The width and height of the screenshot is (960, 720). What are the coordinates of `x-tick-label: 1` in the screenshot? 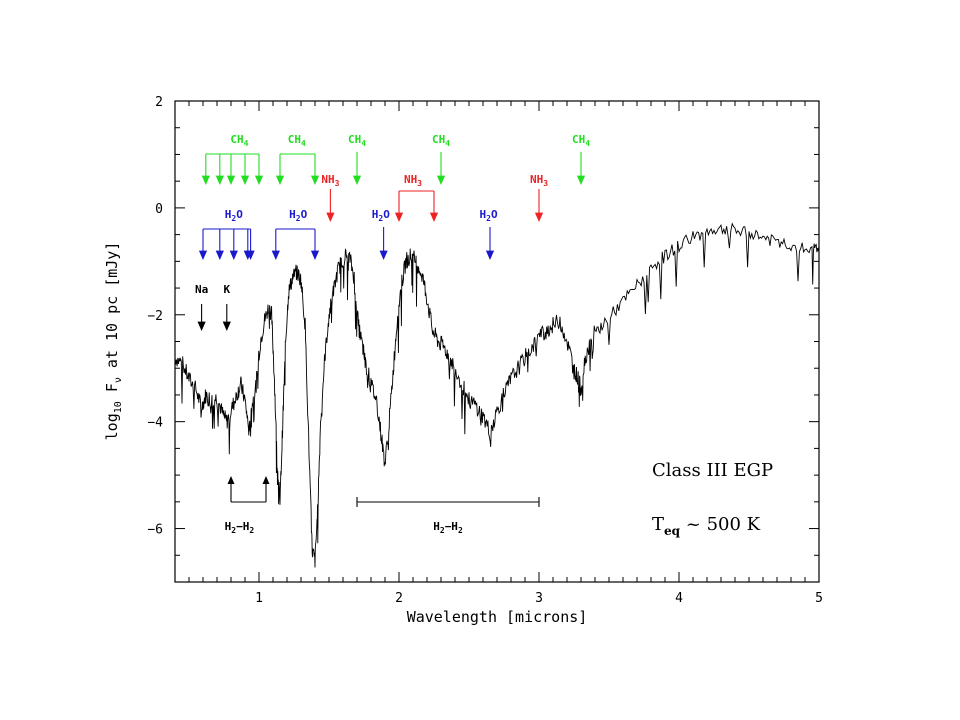 It's located at (259, 598).